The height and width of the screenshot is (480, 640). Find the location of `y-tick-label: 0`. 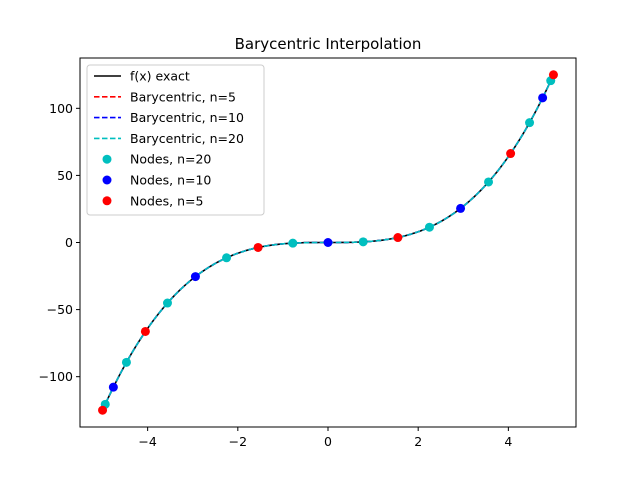

y-tick-label: 0 is located at coordinates (69, 242).